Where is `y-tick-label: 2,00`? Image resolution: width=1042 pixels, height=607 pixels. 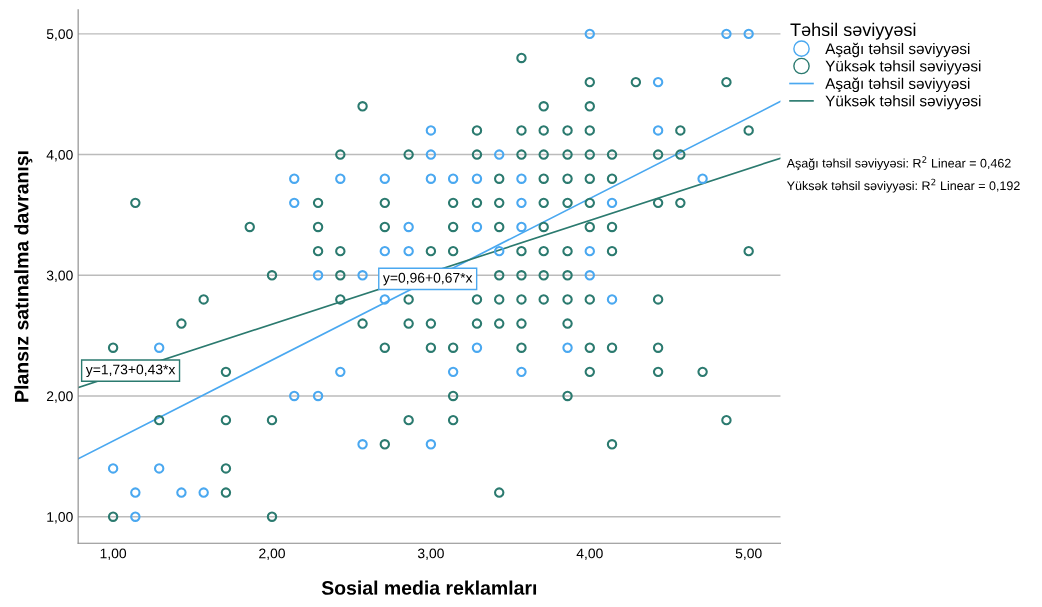 y-tick-label: 2,00 is located at coordinates (59, 397).